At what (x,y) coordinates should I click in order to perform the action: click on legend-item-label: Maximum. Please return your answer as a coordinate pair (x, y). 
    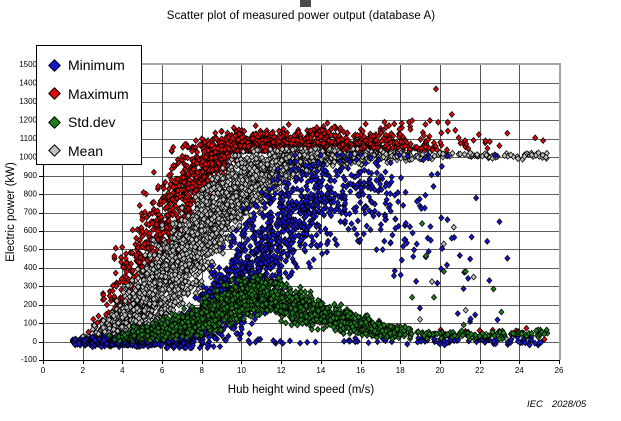
    Looking at the image, I should click on (98, 93).